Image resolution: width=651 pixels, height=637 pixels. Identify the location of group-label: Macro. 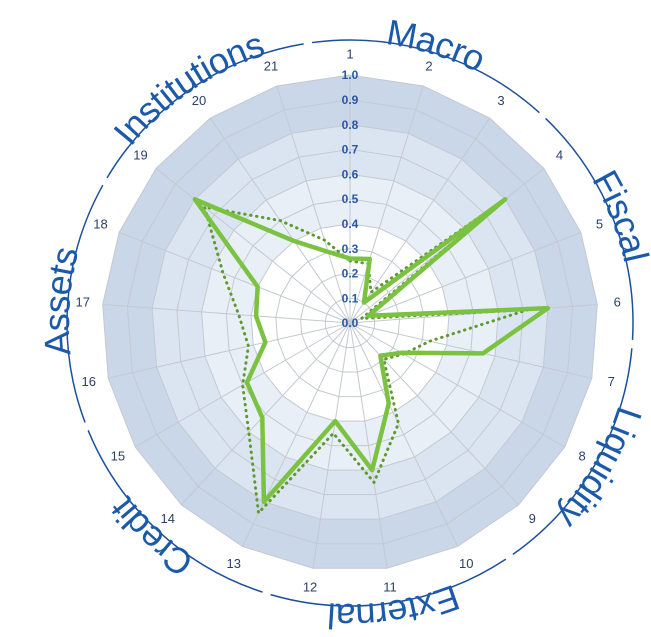
(438, 45).